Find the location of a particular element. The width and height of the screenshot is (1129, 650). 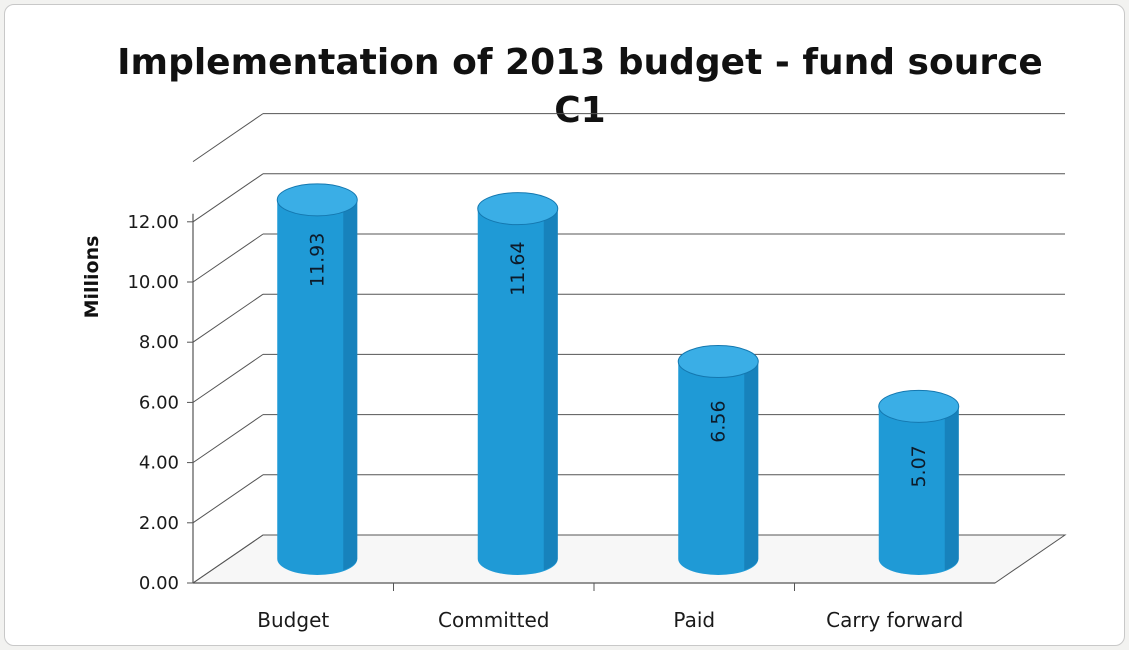

bar: 11.93 is located at coordinates (317, 379).